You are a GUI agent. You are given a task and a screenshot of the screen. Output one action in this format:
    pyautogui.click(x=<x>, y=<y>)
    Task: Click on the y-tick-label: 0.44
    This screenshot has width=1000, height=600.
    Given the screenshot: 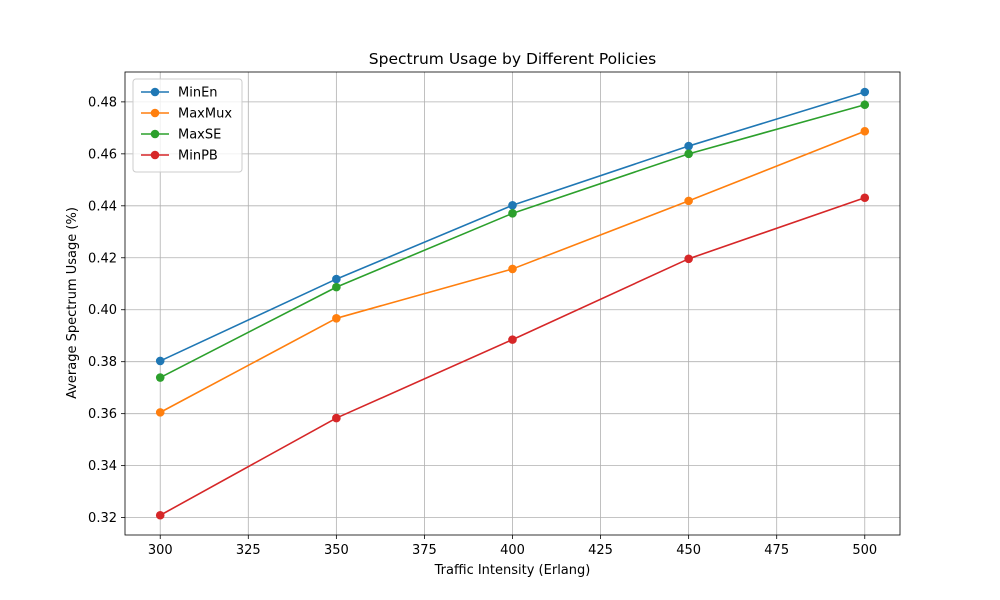 What is the action you would take?
    pyautogui.click(x=102, y=206)
    